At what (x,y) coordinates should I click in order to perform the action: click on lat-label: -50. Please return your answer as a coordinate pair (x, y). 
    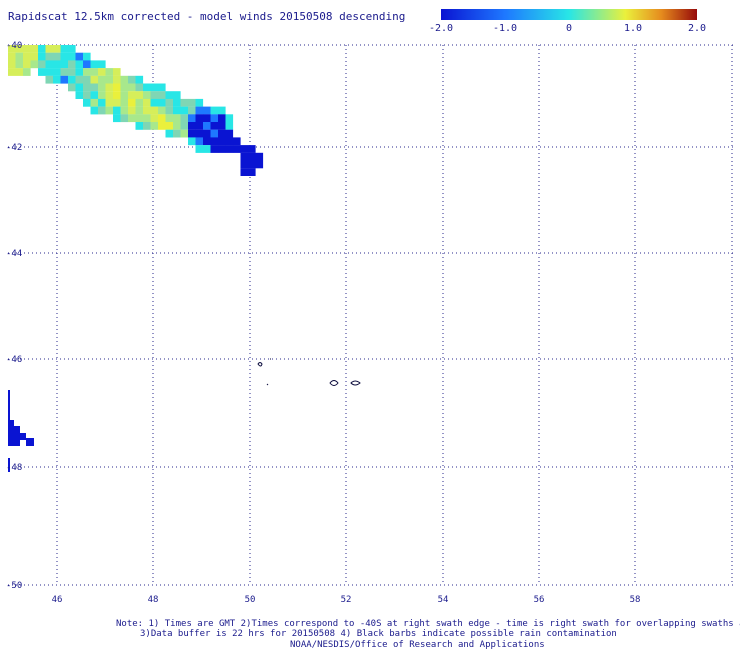
    Looking at the image, I should click on (14, 586).